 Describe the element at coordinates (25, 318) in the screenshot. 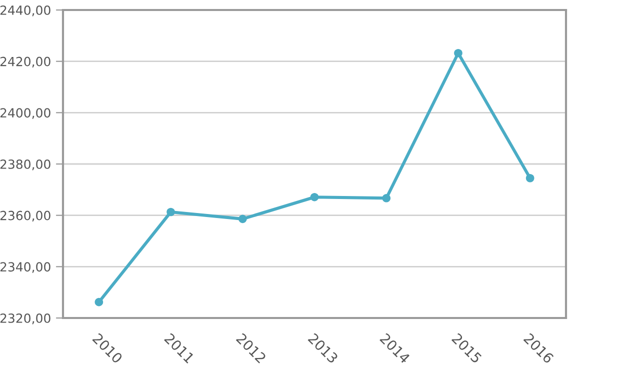

I see `y-tick-label: 2320,00` at that location.